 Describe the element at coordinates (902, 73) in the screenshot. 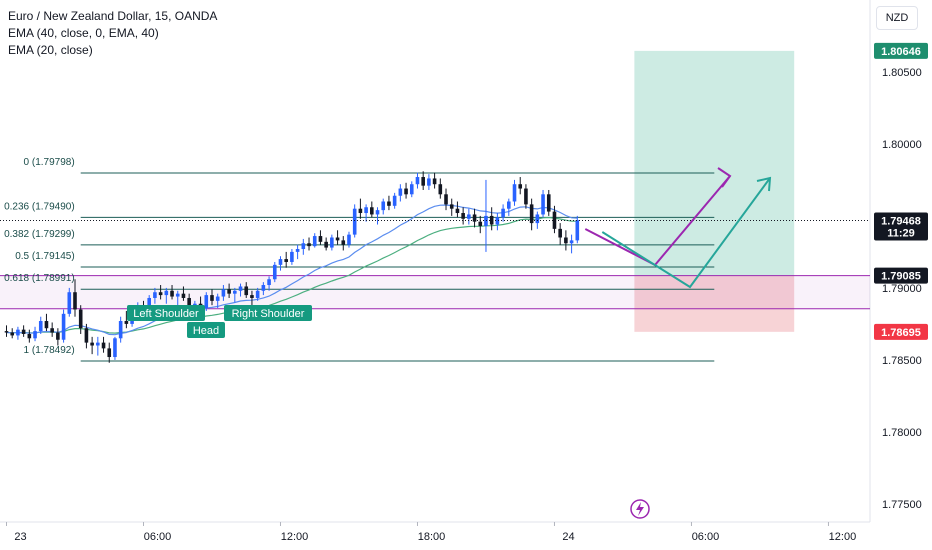

I see `y-tick-label: 1.80500` at that location.